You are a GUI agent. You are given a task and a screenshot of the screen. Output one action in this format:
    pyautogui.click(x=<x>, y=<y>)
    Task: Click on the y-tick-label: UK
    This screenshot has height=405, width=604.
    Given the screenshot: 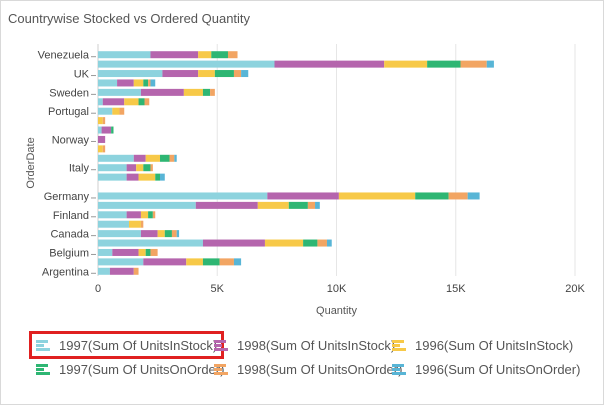 What is the action you would take?
    pyautogui.click(x=82, y=75)
    